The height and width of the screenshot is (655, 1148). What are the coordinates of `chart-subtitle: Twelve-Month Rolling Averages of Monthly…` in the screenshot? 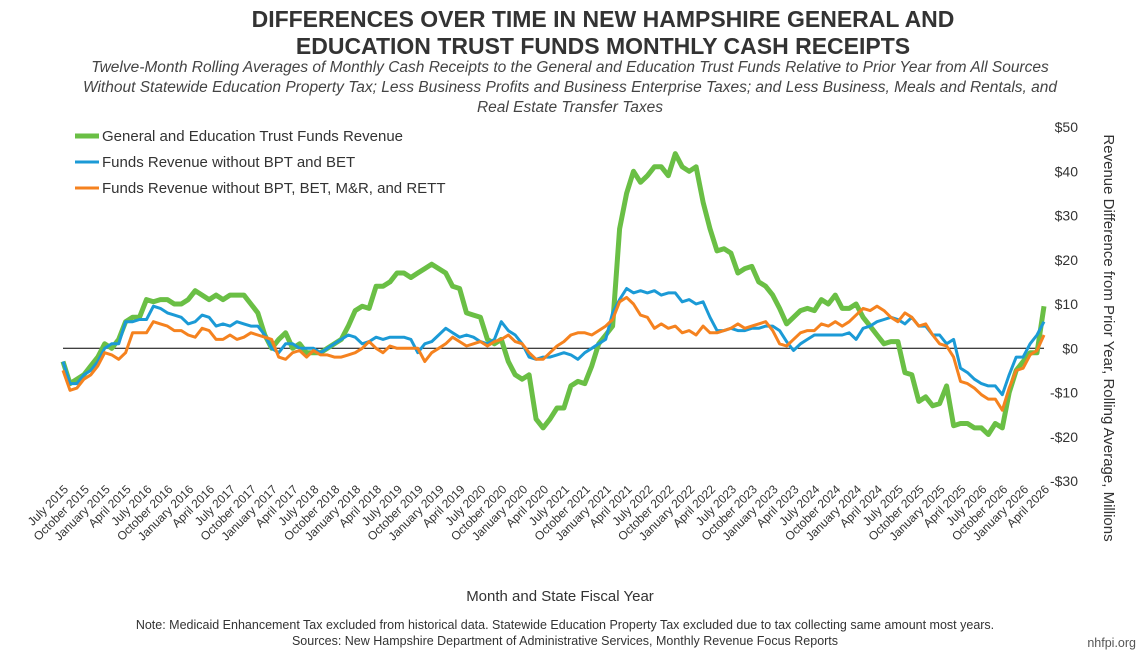 It's located at (570, 87).